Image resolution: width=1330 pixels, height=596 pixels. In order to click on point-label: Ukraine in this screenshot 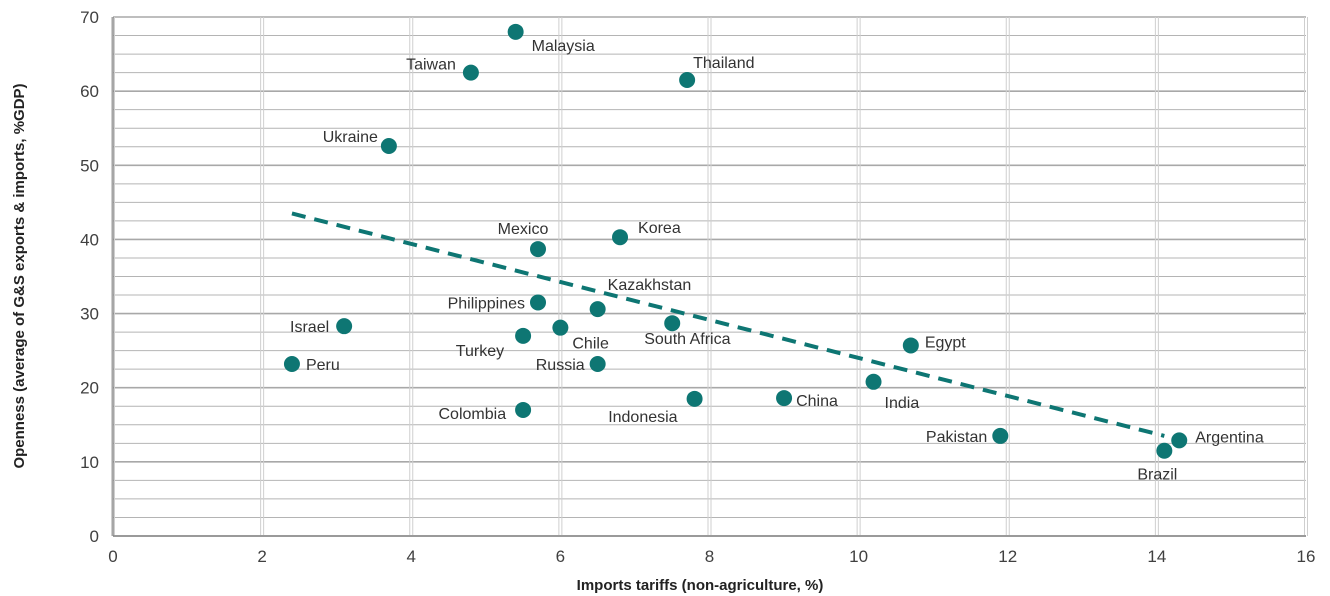, I will do `click(350, 137)`.